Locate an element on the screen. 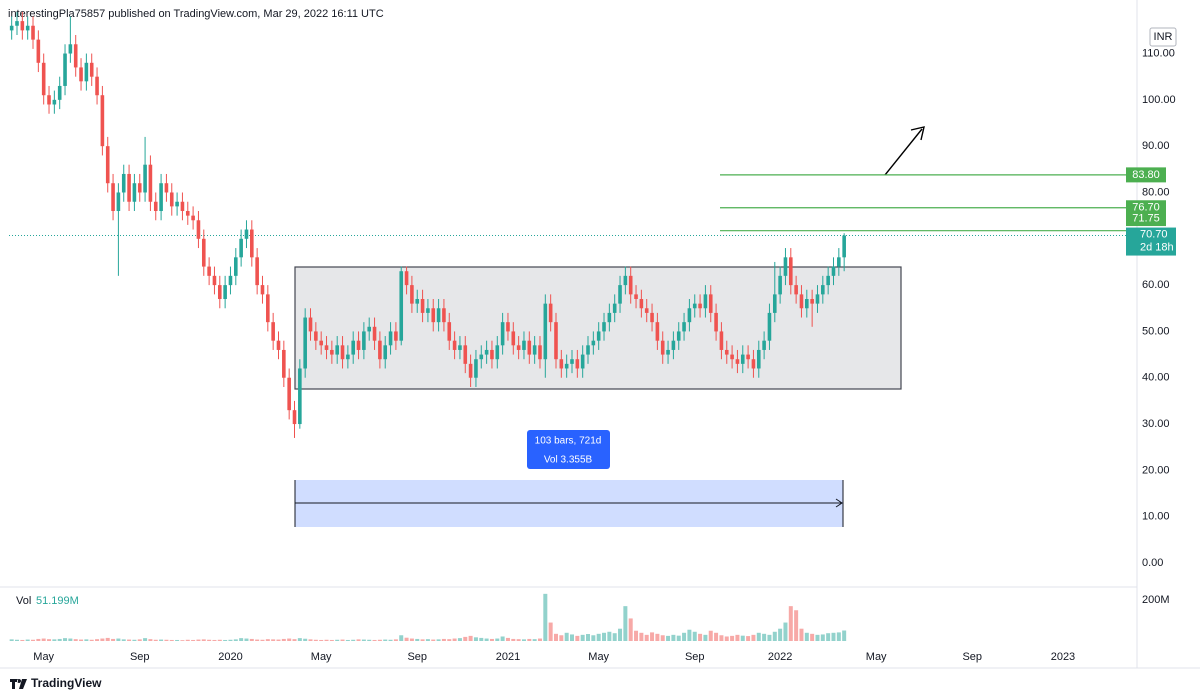  arrow is located at coordinates (903, 152).